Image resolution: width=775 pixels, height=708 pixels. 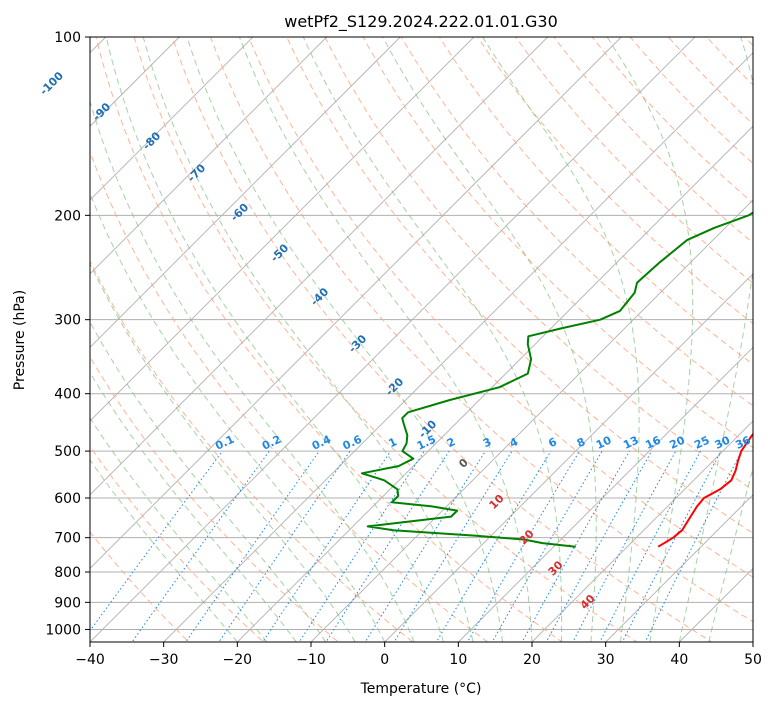 What do you see at coordinates (487, 442) in the screenshot?
I see `mixing-ratio-label: 3` at bounding box center [487, 442].